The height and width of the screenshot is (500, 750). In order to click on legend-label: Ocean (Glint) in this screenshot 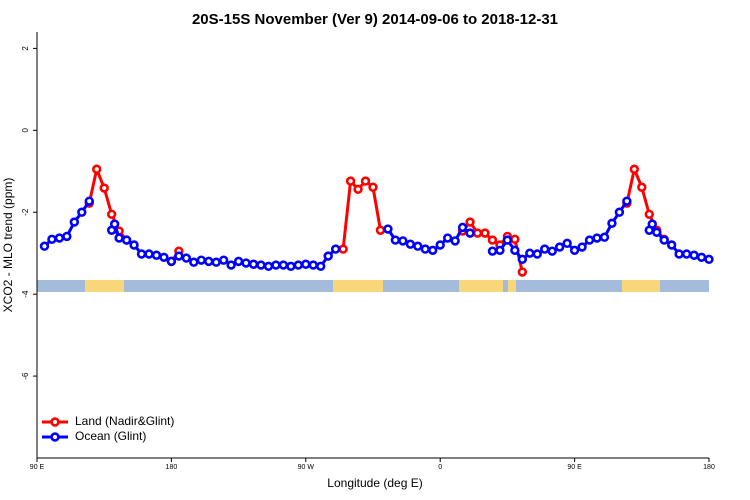, I will do `click(110, 436)`.